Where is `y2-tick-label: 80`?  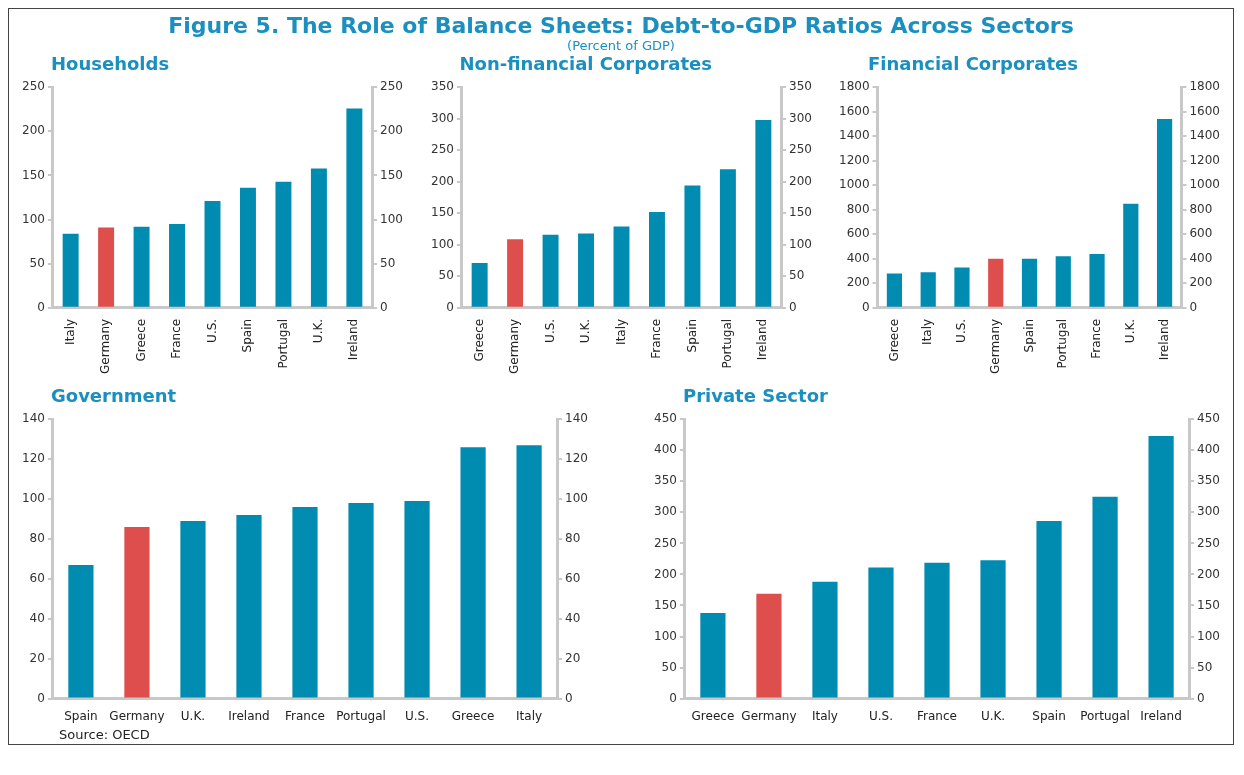
y2-tick-label: 80 is located at coordinates (573, 538).